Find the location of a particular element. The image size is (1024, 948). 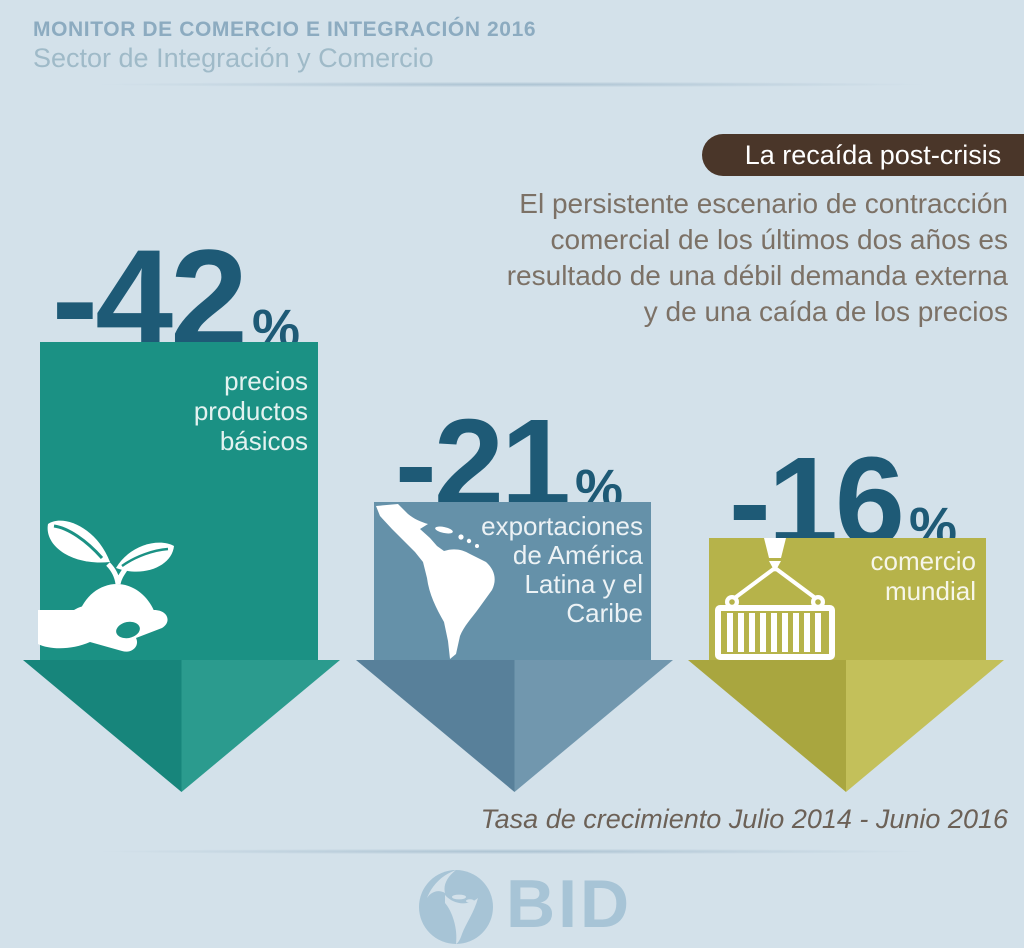

report-subtitle: Sector de Integración y Comercio is located at coordinates (233, 58).